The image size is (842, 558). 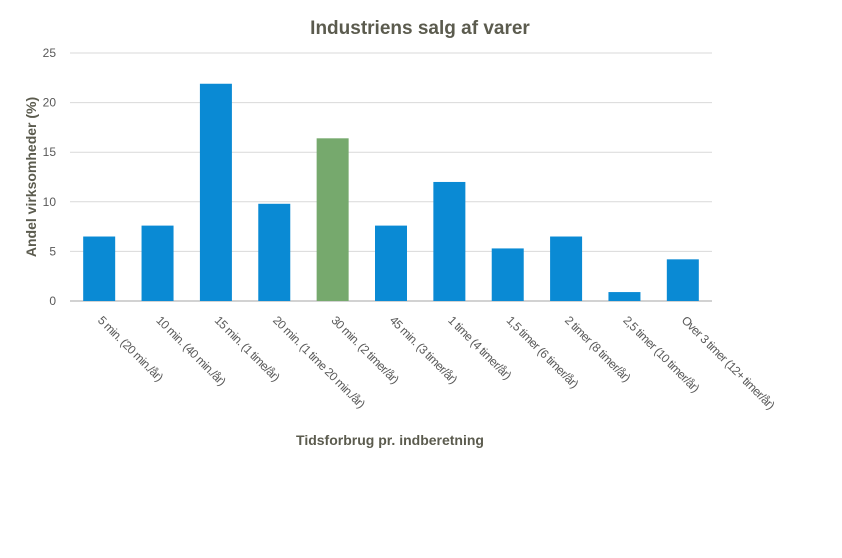 I want to click on y-tick-label: 25, so click(x=50, y=53).